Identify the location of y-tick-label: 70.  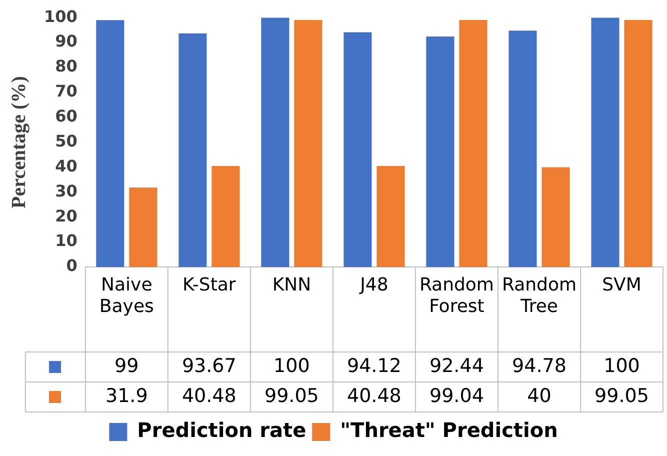
(66, 91).